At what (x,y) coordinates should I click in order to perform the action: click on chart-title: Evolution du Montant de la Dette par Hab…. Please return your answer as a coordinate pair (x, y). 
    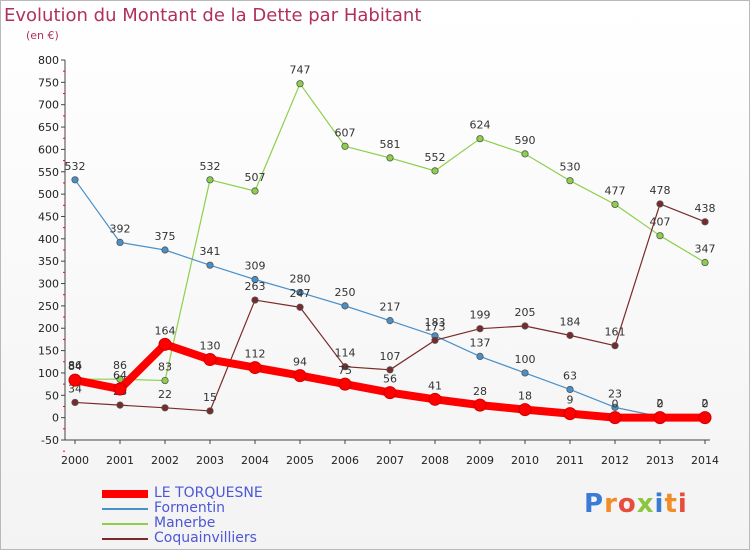
    Looking at the image, I should click on (213, 15).